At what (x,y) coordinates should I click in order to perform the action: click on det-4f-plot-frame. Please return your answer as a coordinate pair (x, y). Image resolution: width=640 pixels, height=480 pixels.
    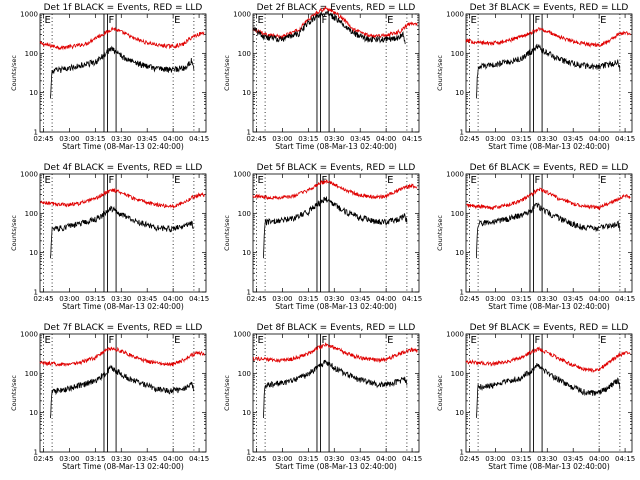
    Looking at the image, I should click on (123, 233).